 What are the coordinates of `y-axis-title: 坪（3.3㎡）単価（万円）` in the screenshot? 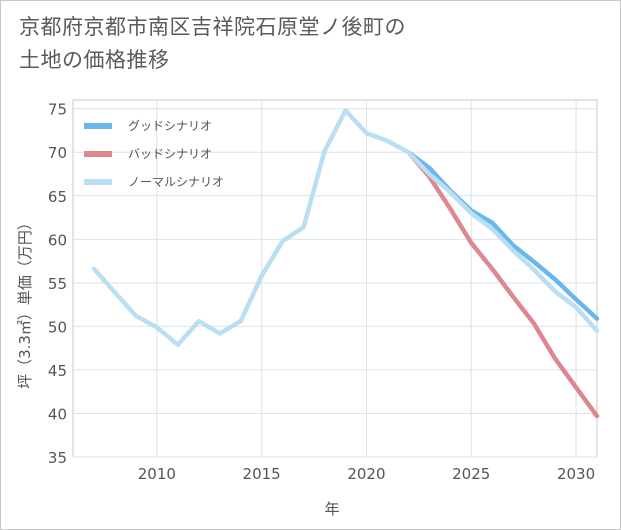 It's located at (25, 302).